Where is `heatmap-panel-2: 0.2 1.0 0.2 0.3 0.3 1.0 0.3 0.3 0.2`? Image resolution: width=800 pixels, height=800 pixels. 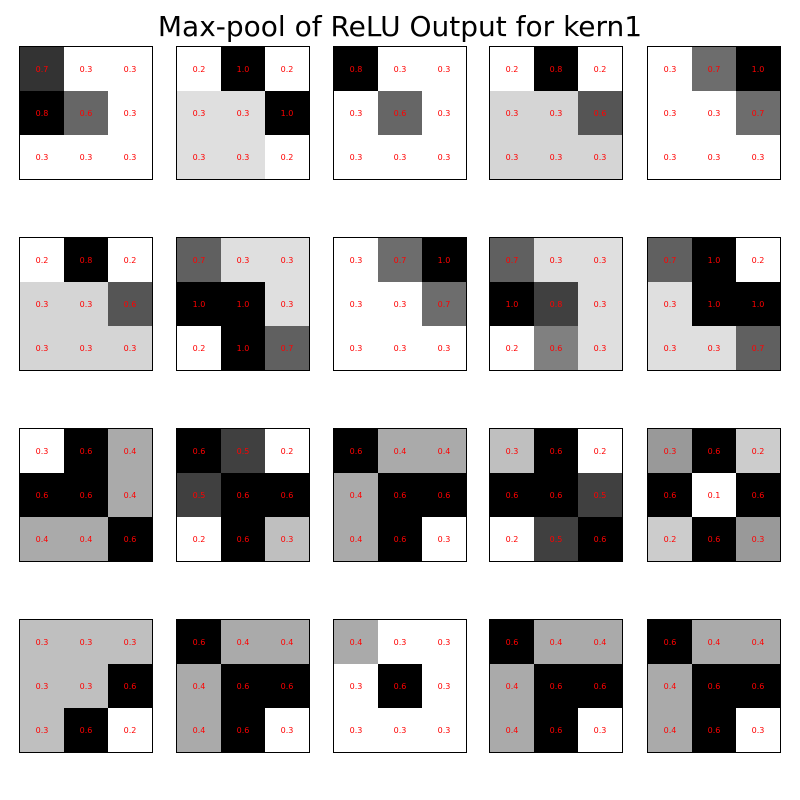
heatmap-panel-2: 0.2 1.0 0.2 0.3 0.3 1.0 0.3 0.3 0.2 is located at coordinates (243, 113).